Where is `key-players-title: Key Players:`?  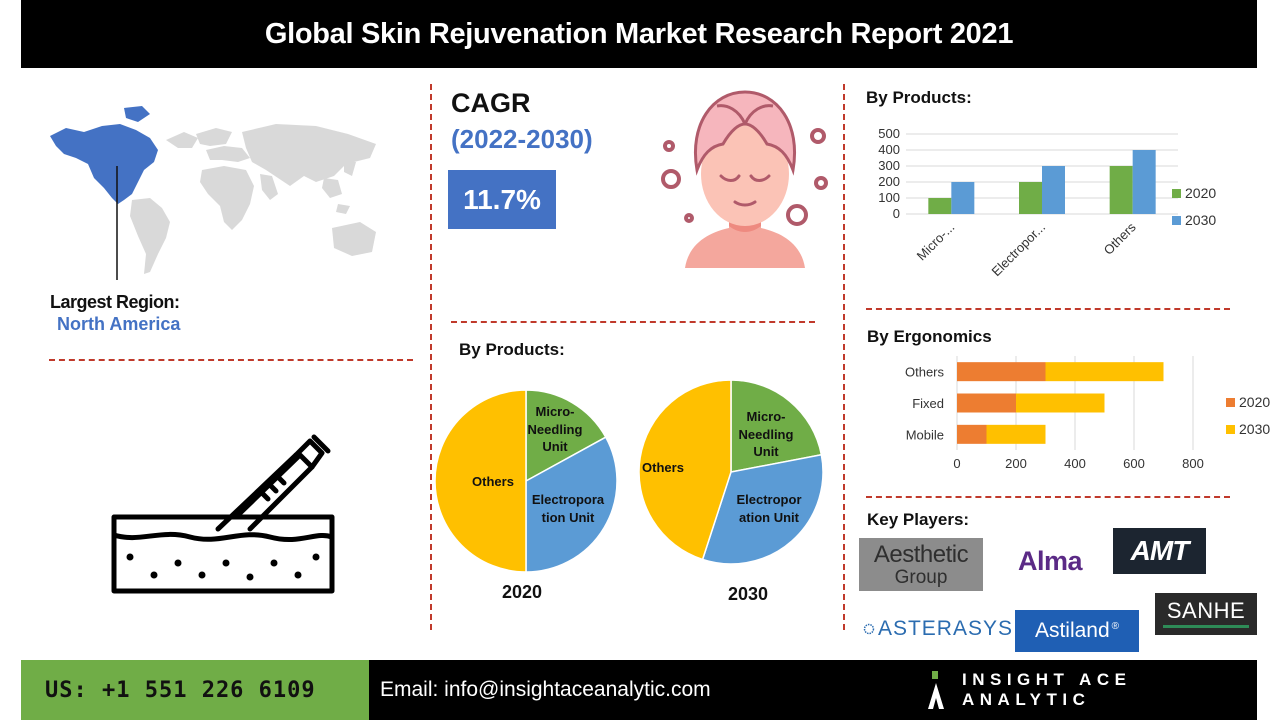 key-players-title: Key Players: is located at coordinates (918, 519).